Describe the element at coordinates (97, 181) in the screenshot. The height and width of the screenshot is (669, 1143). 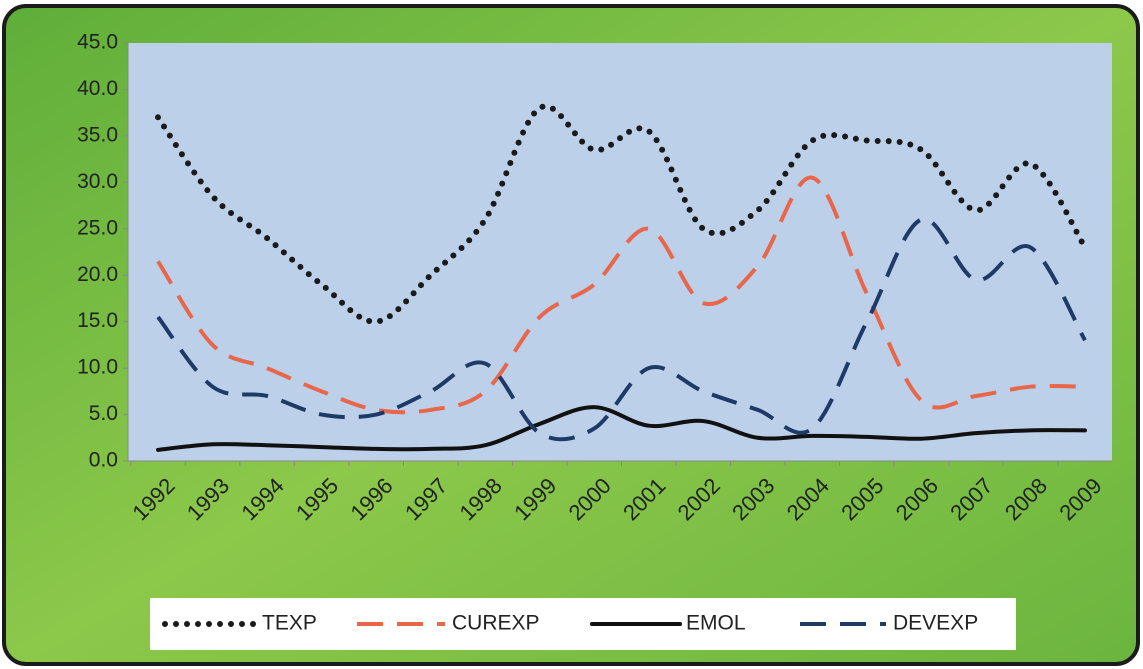
I see `y-tick-label: 30.0` at that location.